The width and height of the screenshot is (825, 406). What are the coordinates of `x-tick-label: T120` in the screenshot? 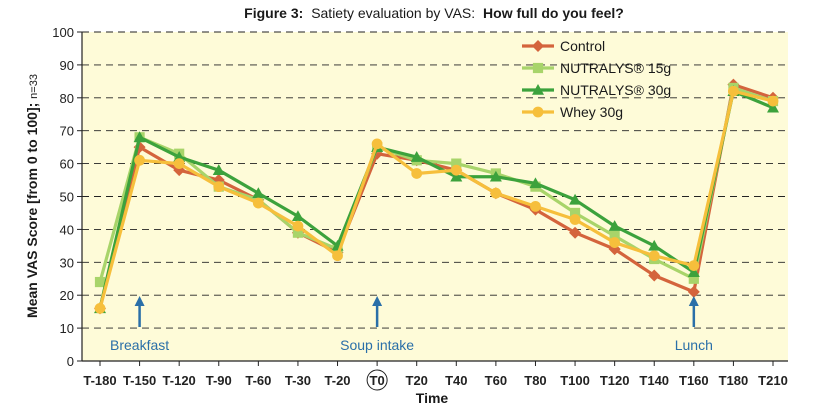 It's located at (615, 380).